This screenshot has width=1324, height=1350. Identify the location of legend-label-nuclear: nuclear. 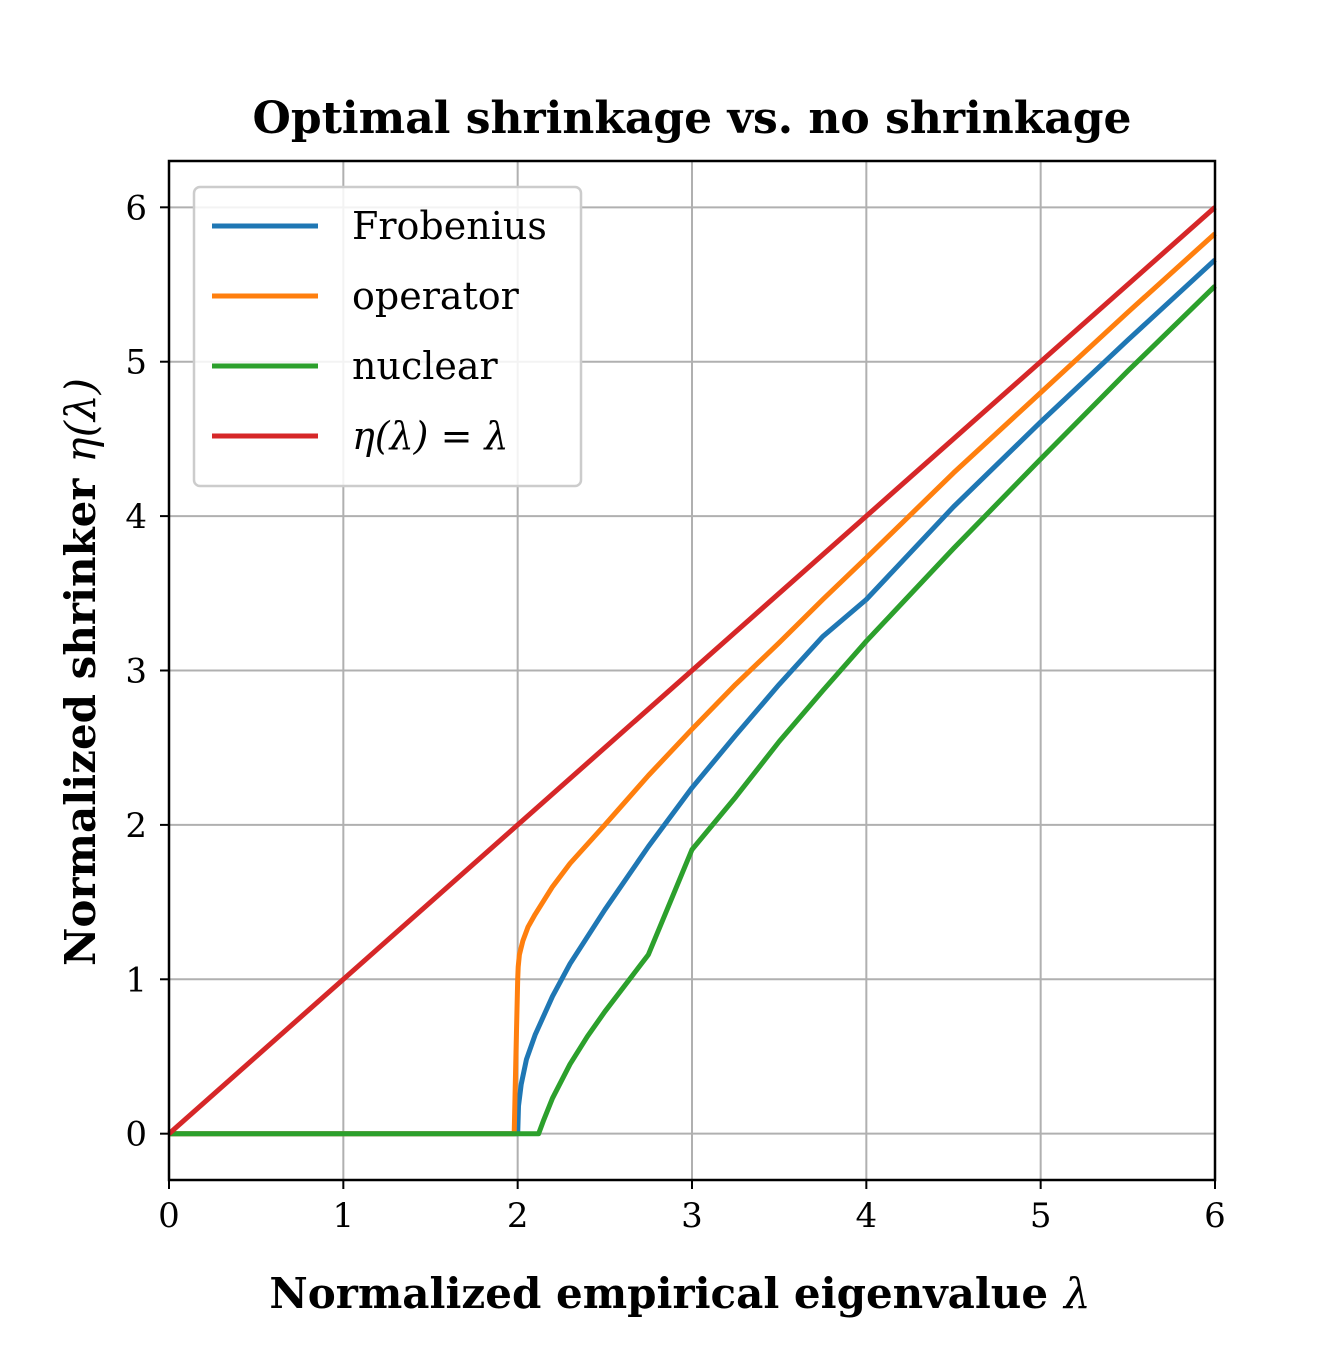
(425, 366).